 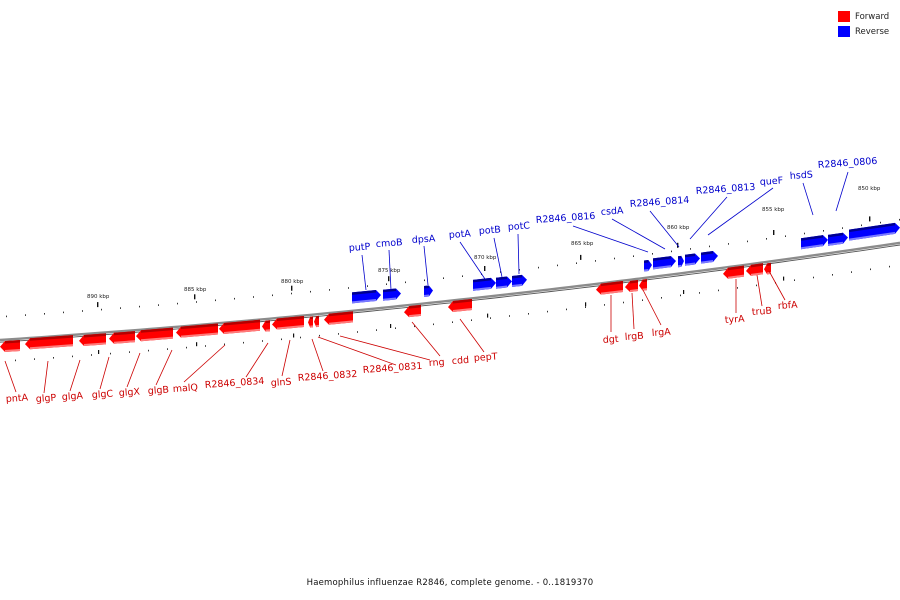 What do you see at coordinates (45, 399) in the screenshot?
I see `gene-label-forward: glgP` at bounding box center [45, 399].